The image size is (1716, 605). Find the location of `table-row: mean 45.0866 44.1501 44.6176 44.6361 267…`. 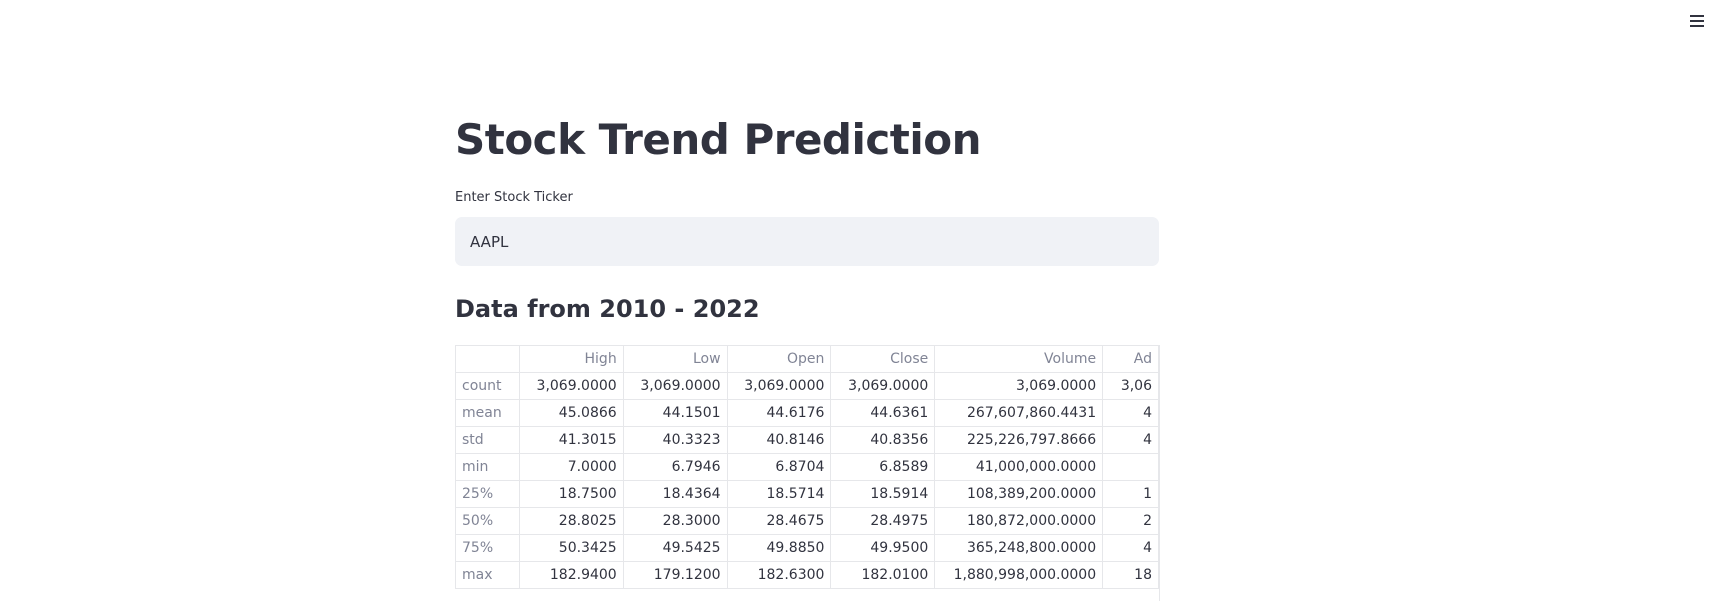

table-row: mean 45.0866 44.1501 44.6176 44.6361 267… is located at coordinates (807, 413).